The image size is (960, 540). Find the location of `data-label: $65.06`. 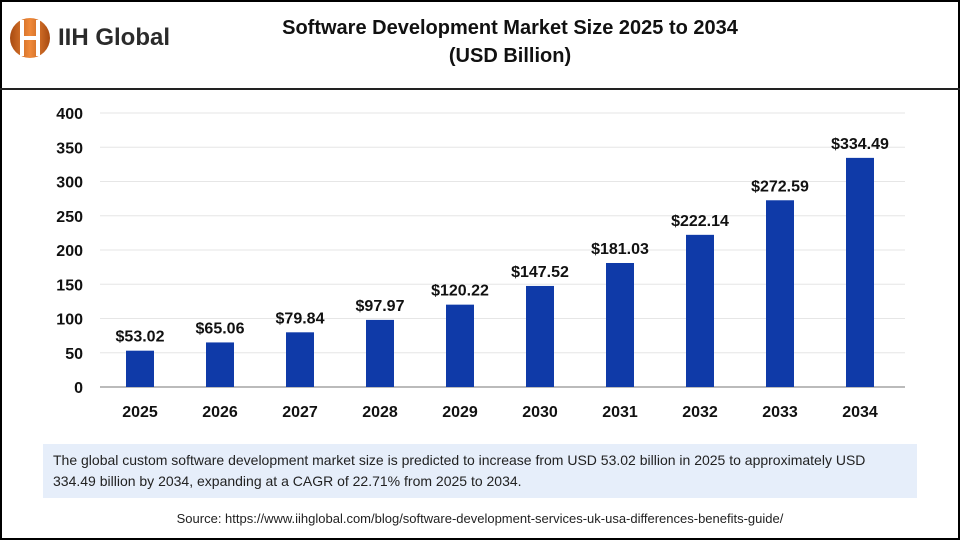

data-label: $65.06 is located at coordinates (220, 328).